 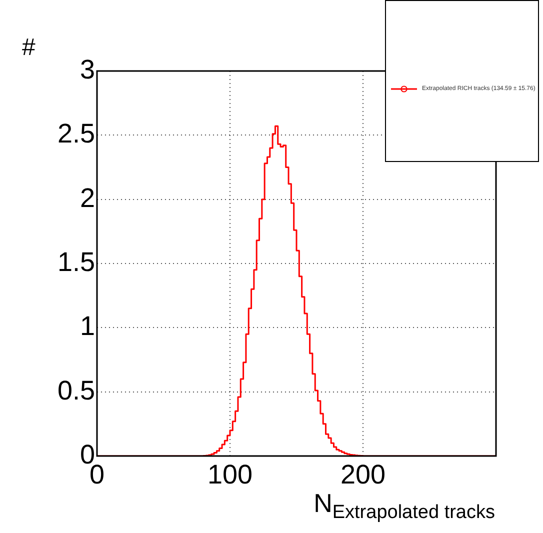 I want to click on y-tick-label: 1, so click(x=87, y=326).